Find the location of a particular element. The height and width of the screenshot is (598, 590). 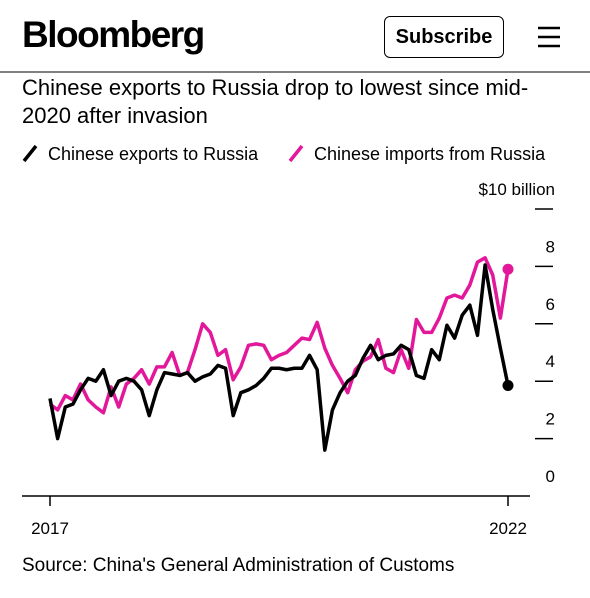

x-tick-label: 2022 is located at coordinates (508, 528).